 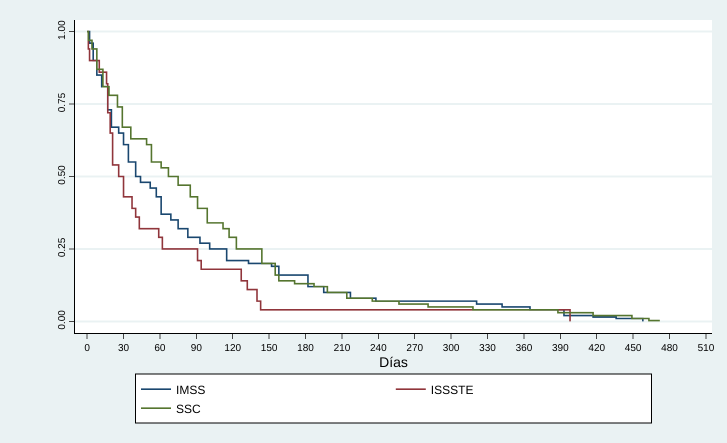 What do you see at coordinates (706, 348) in the screenshot?
I see `x-tick-label: 510` at bounding box center [706, 348].